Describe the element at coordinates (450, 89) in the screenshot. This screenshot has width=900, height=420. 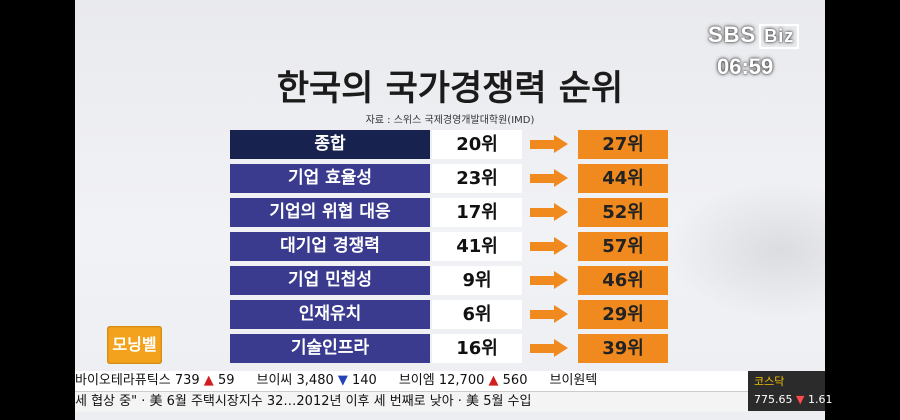
I see `slide-title: 한국의 국가경쟁력 순위` at that location.